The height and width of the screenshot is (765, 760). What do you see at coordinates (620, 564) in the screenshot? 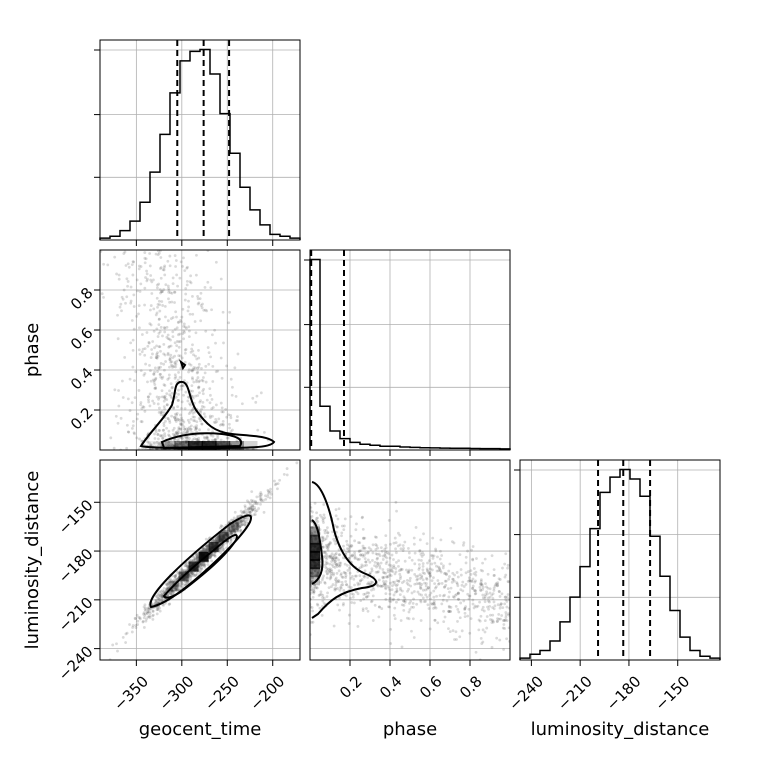
I see `histogram-step-luminosity_distance` at bounding box center [620, 564].